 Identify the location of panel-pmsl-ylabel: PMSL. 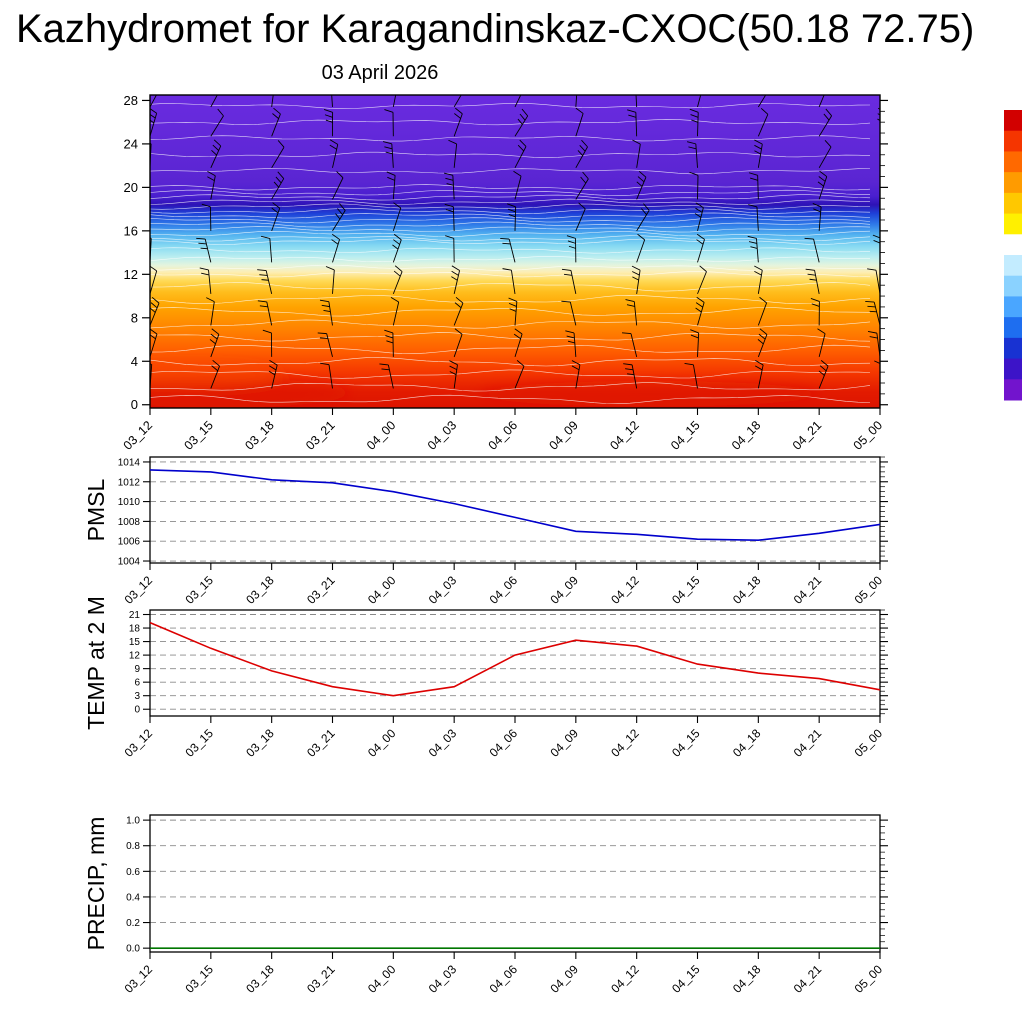
(96, 509).